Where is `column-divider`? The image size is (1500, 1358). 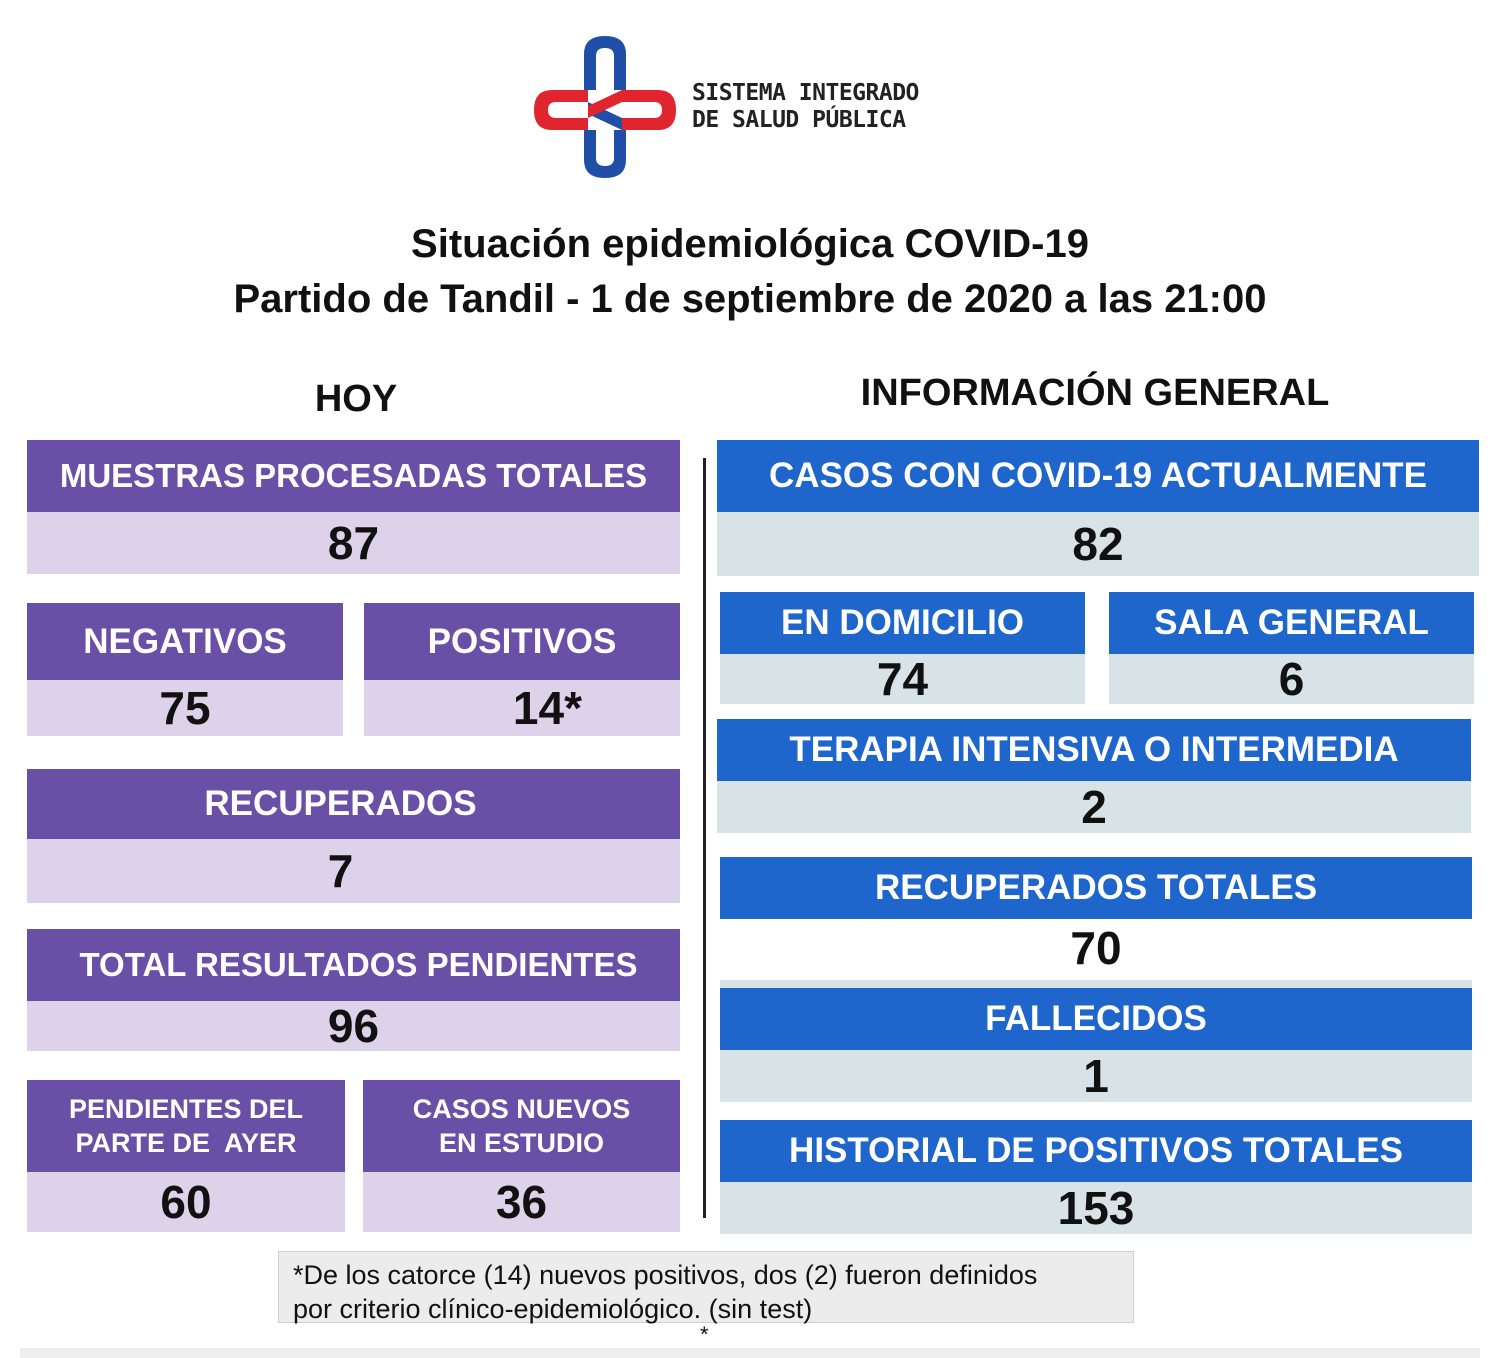 column-divider is located at coordinates (704, 838).